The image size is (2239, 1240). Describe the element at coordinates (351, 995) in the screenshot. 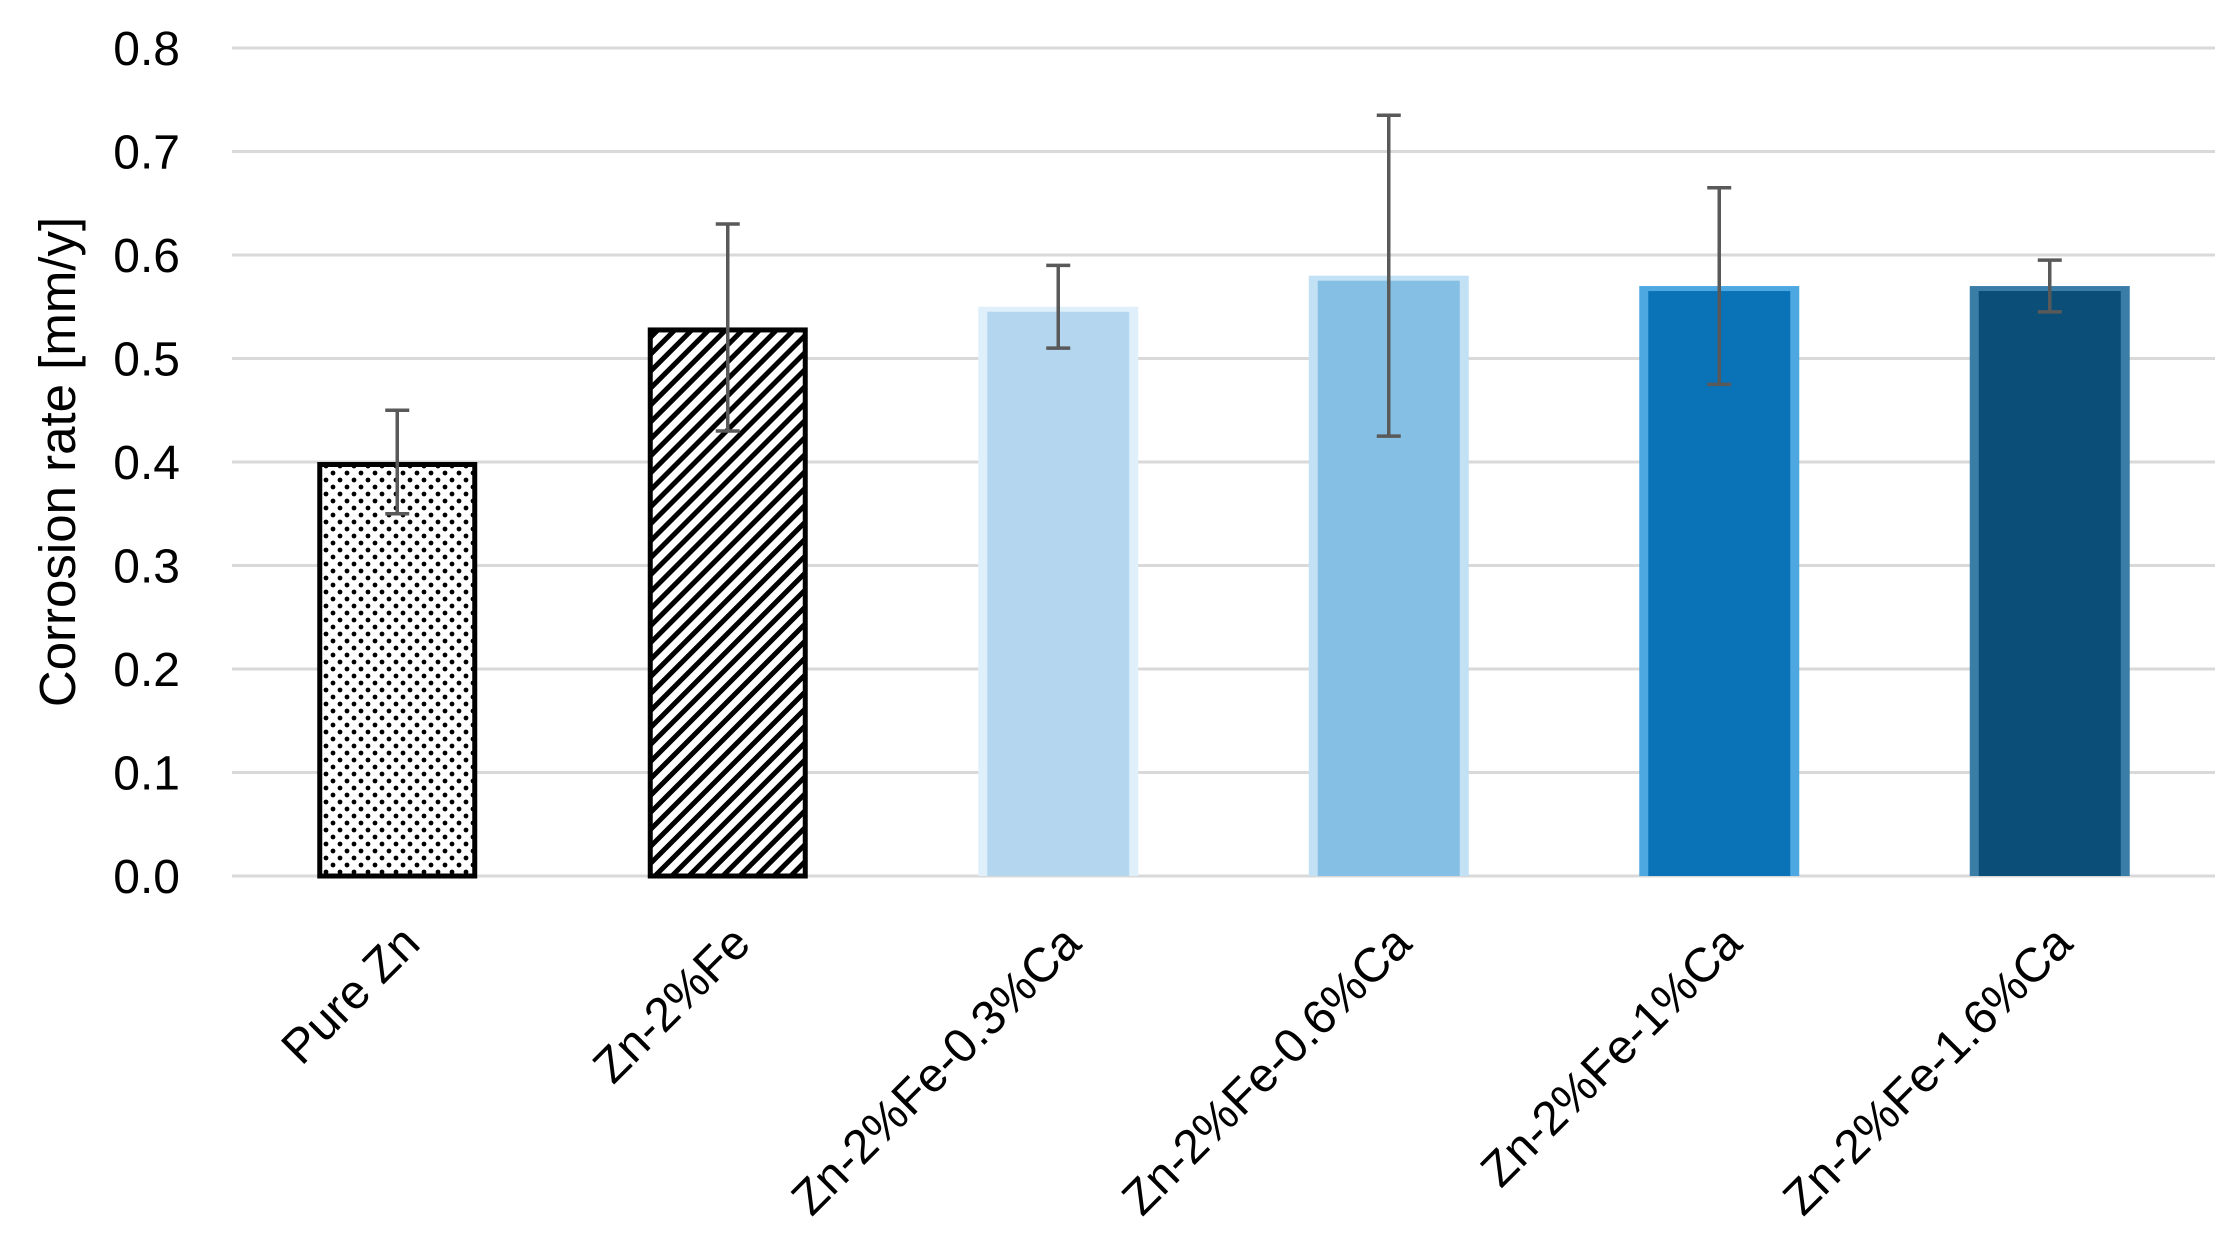

I see `x-category-label: Pure Zn` at that location.